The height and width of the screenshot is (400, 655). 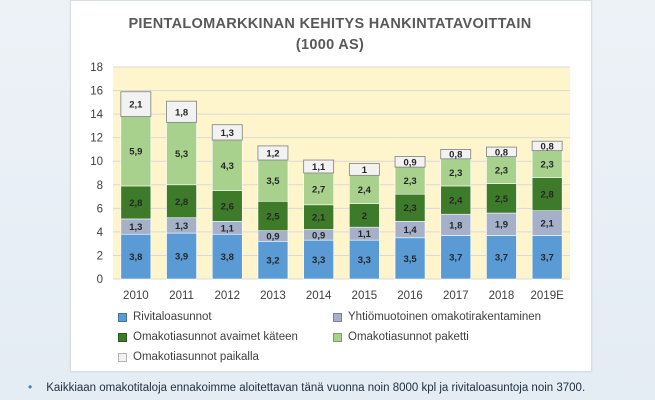 What do you see at coordinates (445, 317) in the screenshot?
I see `legend-label: Yhtiömuotoinen omakotirakentaminen` at bounding box center [445, 317].